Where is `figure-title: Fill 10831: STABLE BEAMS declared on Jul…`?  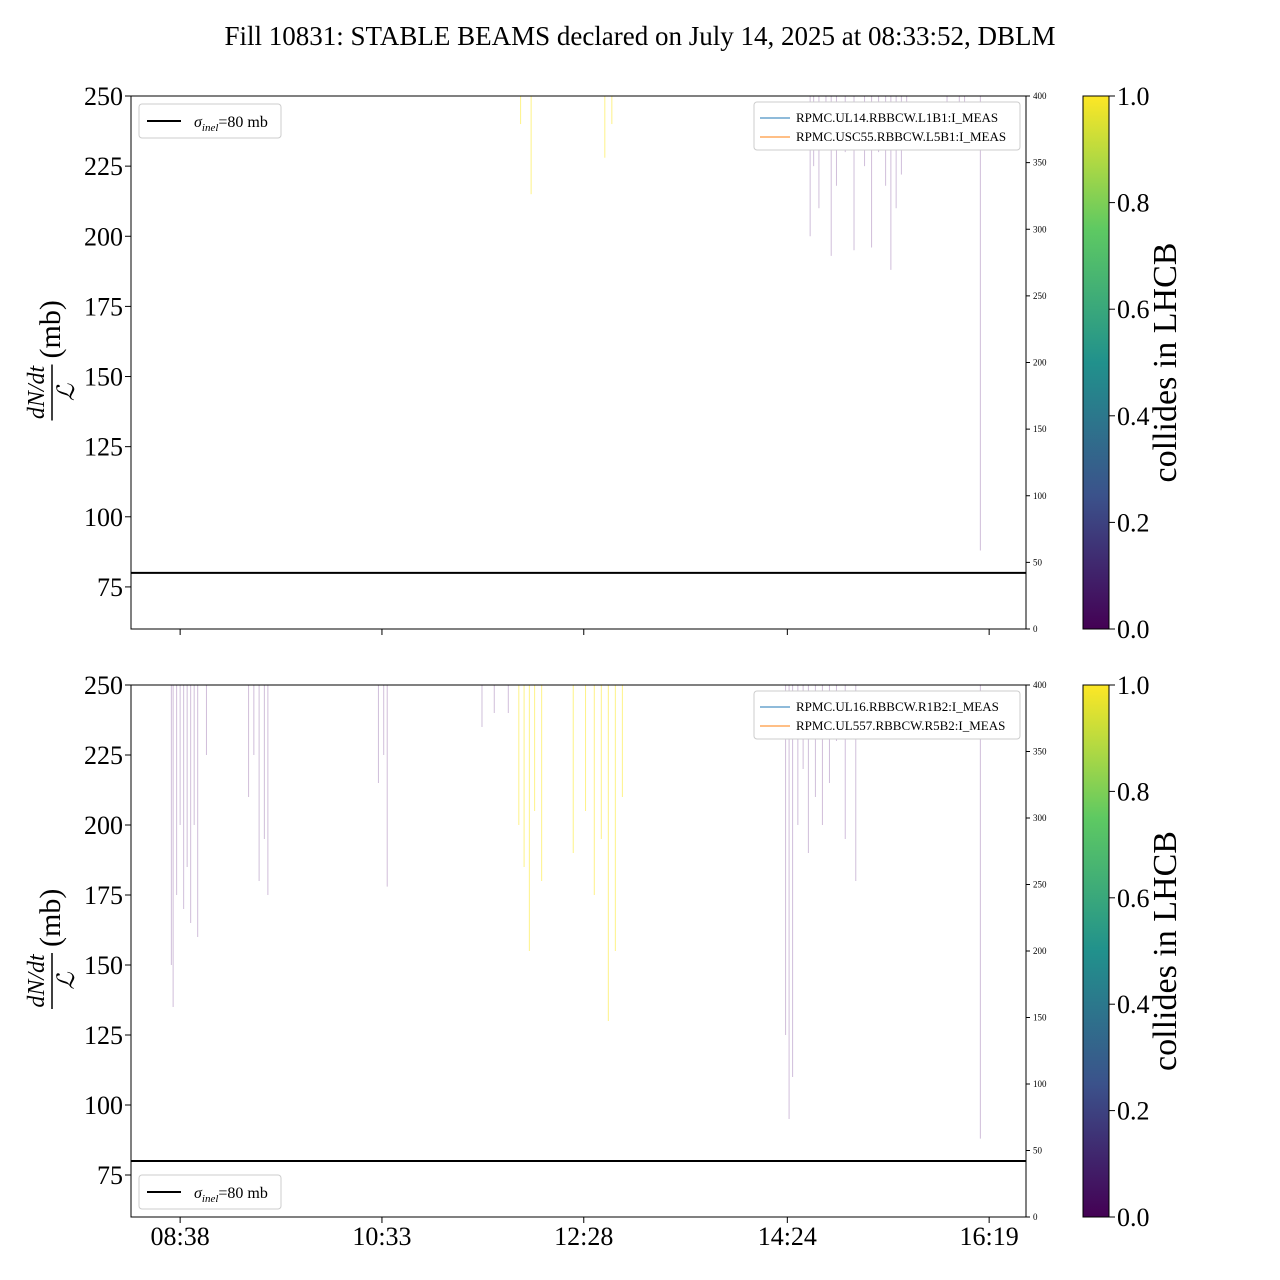 figure-title: Fill 10831: STABLE BEAMS declared on Jul… is located at coordinates (639, 36).